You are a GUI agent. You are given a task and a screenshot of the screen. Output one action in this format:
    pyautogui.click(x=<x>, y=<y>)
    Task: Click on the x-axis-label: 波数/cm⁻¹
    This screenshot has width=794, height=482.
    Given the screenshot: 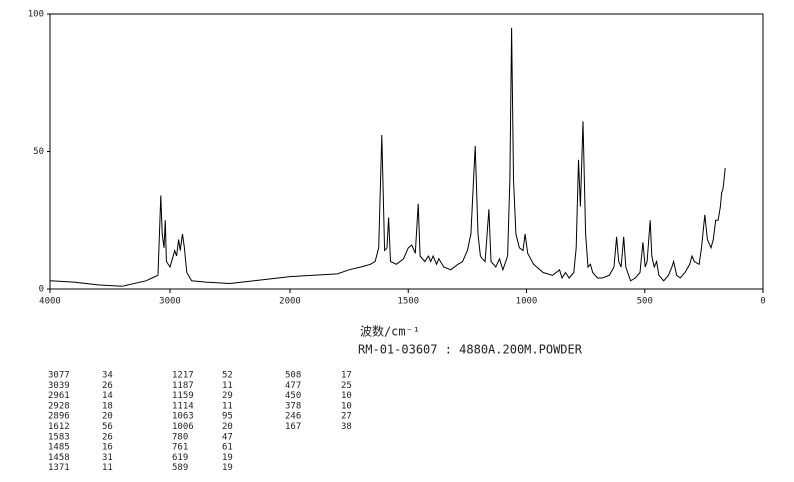 What is the action you would take?
    pyautogui.click(x=390, y=331)
    